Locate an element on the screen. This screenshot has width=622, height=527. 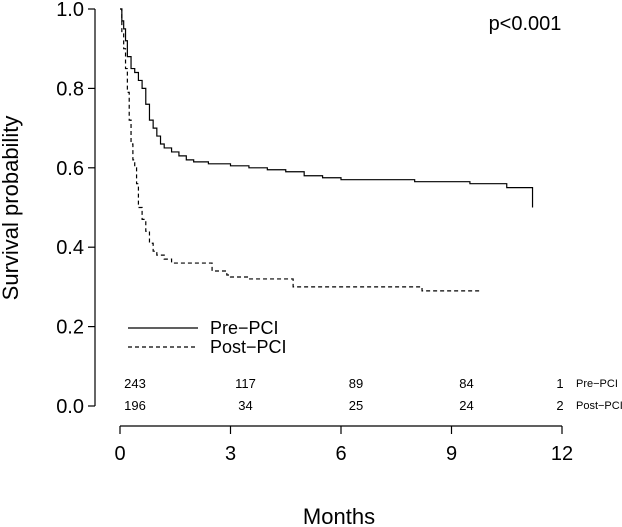
risk-count: 34 is located at coordinates (245, 405).